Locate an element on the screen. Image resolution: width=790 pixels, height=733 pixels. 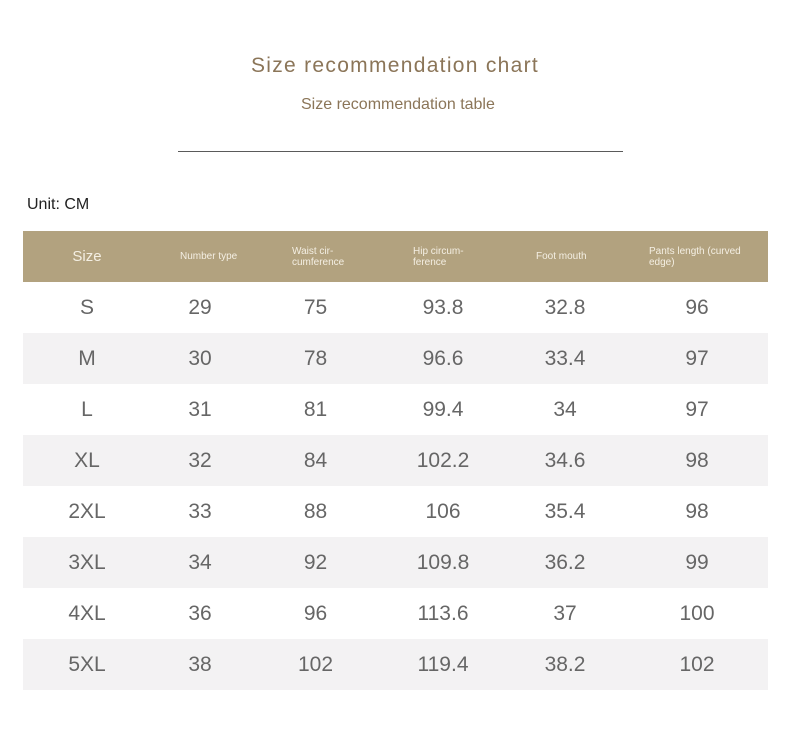
page-subtitle: Size recommendation table is located at coordinates (398, 104).